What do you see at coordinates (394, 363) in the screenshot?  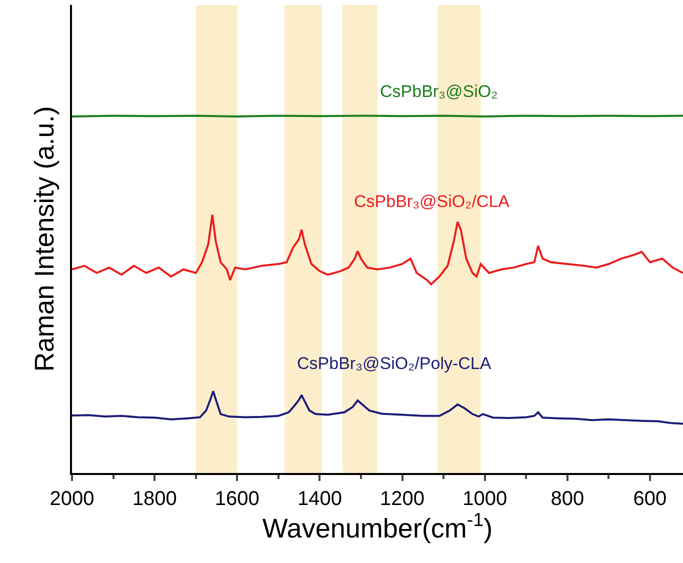 I see `series-label: CsPbBr₃@SiO₂/Poly-CLA` at bounding box center [394, 363].